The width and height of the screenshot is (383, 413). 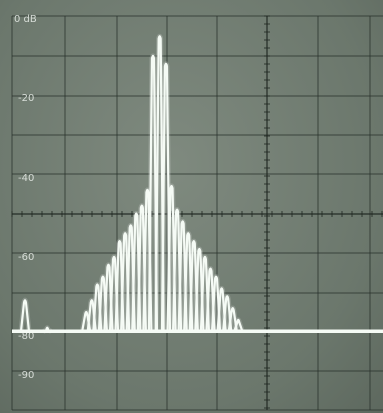 I want to click on y-tick-label-60: -60, so click(x=26, y=257).